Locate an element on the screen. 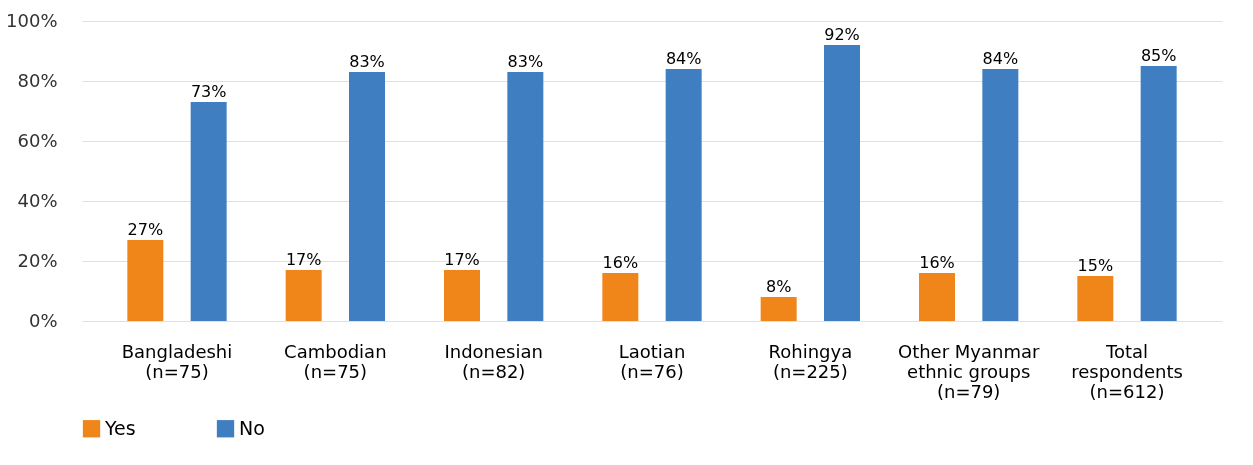 The image size is (1253, 465). y-tick-label: 100% is located at coordinates (32, 20).